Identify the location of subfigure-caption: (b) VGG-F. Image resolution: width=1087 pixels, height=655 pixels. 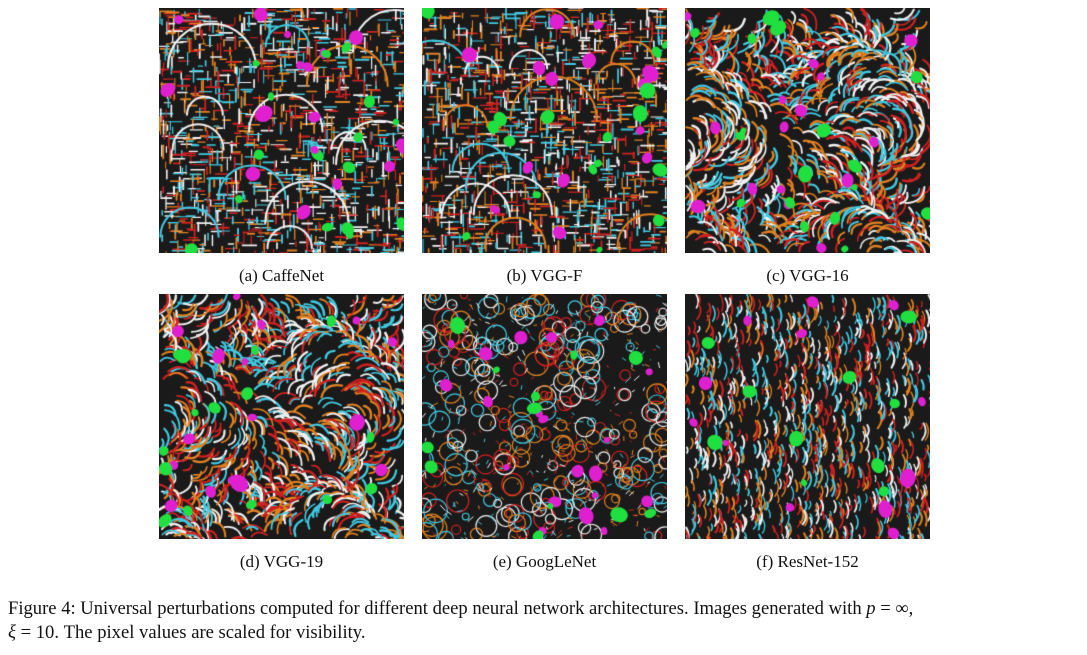
(544, 275).